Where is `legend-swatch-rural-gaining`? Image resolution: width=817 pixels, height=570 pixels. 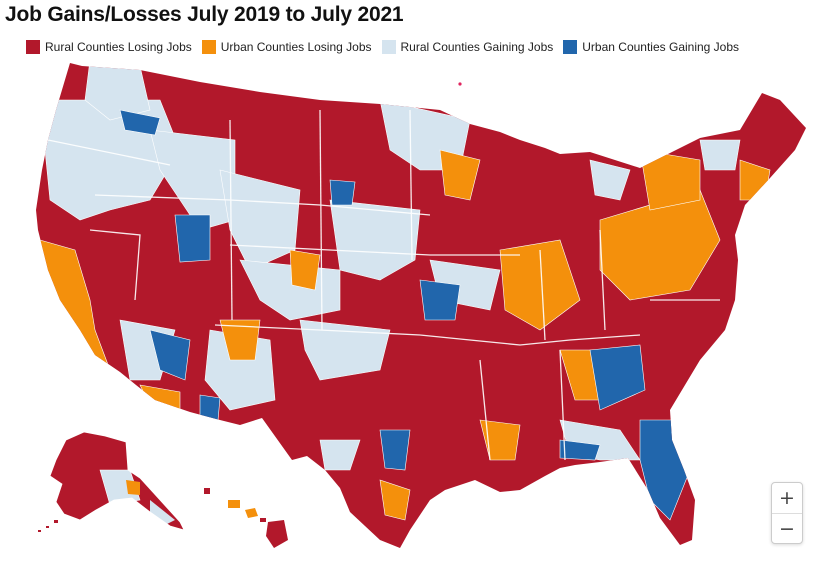 legend-swatch-rural-gaining is located at coordinates (388, 47).